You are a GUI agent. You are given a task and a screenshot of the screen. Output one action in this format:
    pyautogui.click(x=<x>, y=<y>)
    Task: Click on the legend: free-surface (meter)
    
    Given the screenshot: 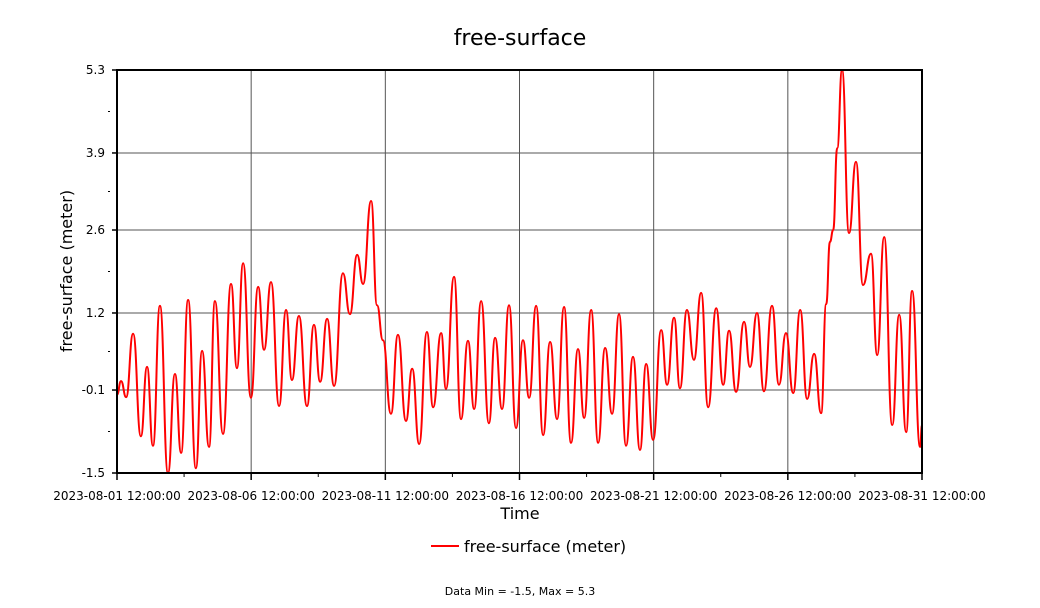 What is the action you would take?
    pyautogui.click(x=528, y=546)
    